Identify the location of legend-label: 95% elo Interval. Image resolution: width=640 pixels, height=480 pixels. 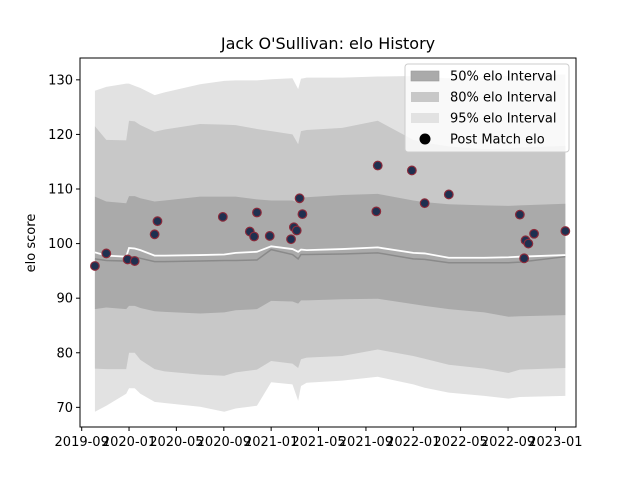
(503, 119).